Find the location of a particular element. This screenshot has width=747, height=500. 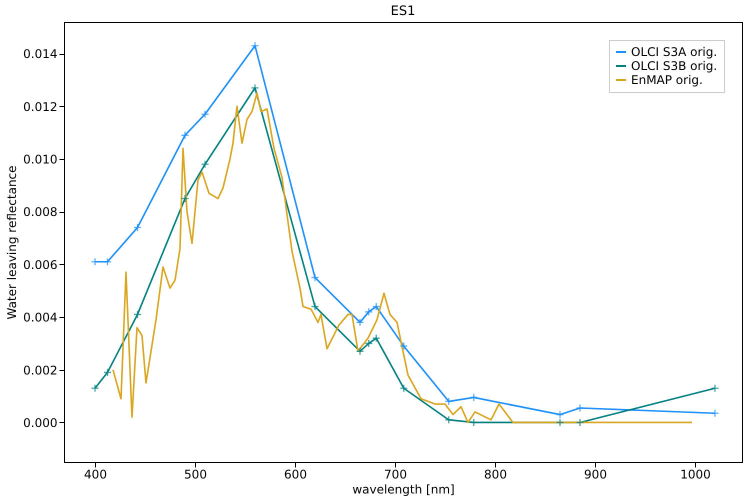

y-tick-label: 0.012 is located at coordinates (40, 107).